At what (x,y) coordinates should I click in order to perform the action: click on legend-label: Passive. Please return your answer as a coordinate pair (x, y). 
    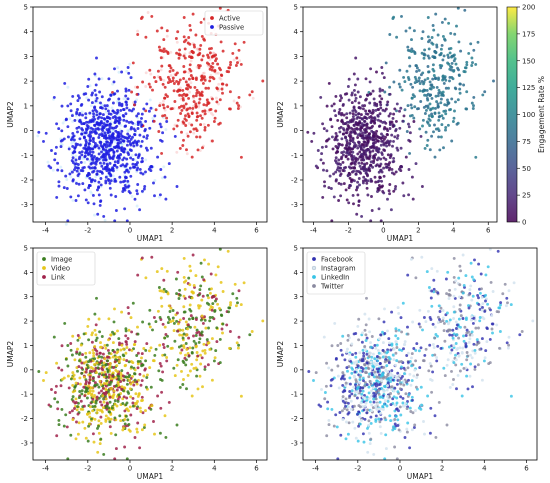
    Looking at the image, I should click on (231, 27).